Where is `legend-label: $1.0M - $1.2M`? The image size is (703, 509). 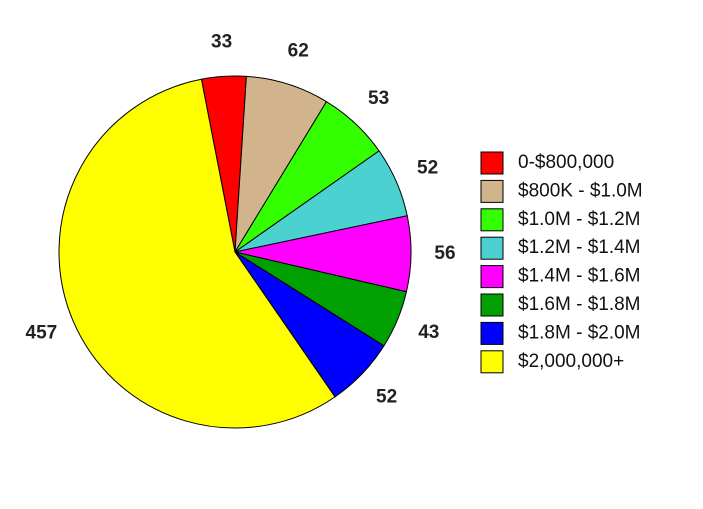 legend-label: $1.0M - $1.2M is located at coordinates (579, 219).